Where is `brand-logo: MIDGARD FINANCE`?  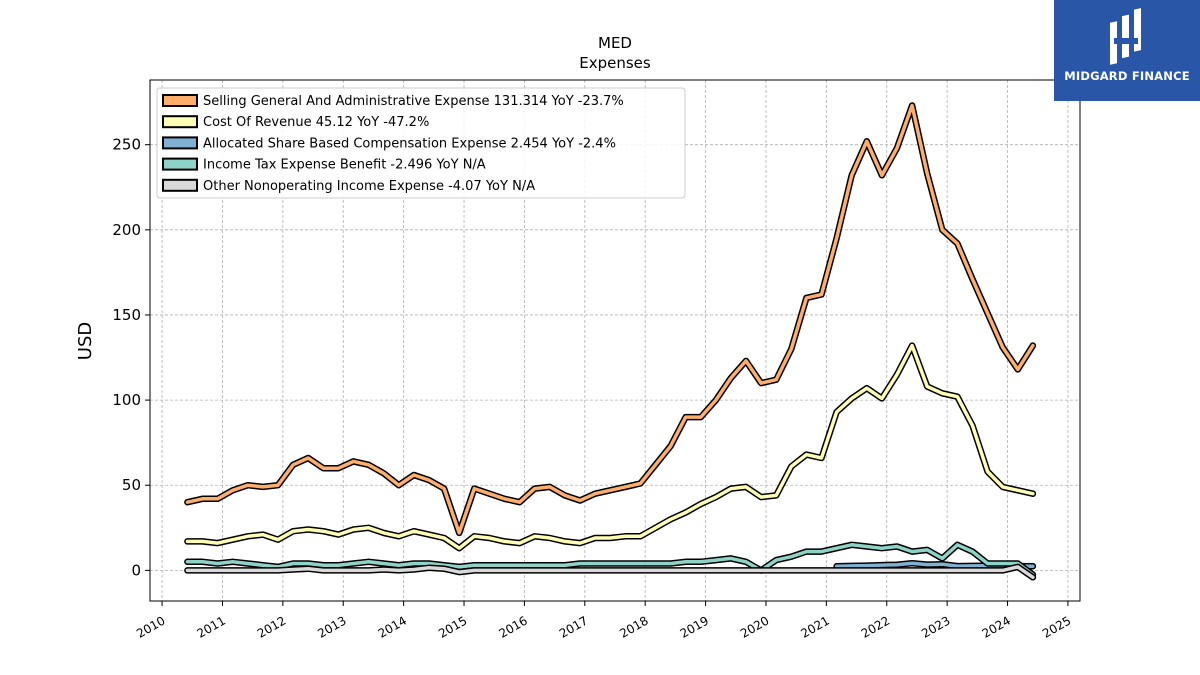
brand-logo: MIDGARD FINANCE is located at coordinates (1127, 50).